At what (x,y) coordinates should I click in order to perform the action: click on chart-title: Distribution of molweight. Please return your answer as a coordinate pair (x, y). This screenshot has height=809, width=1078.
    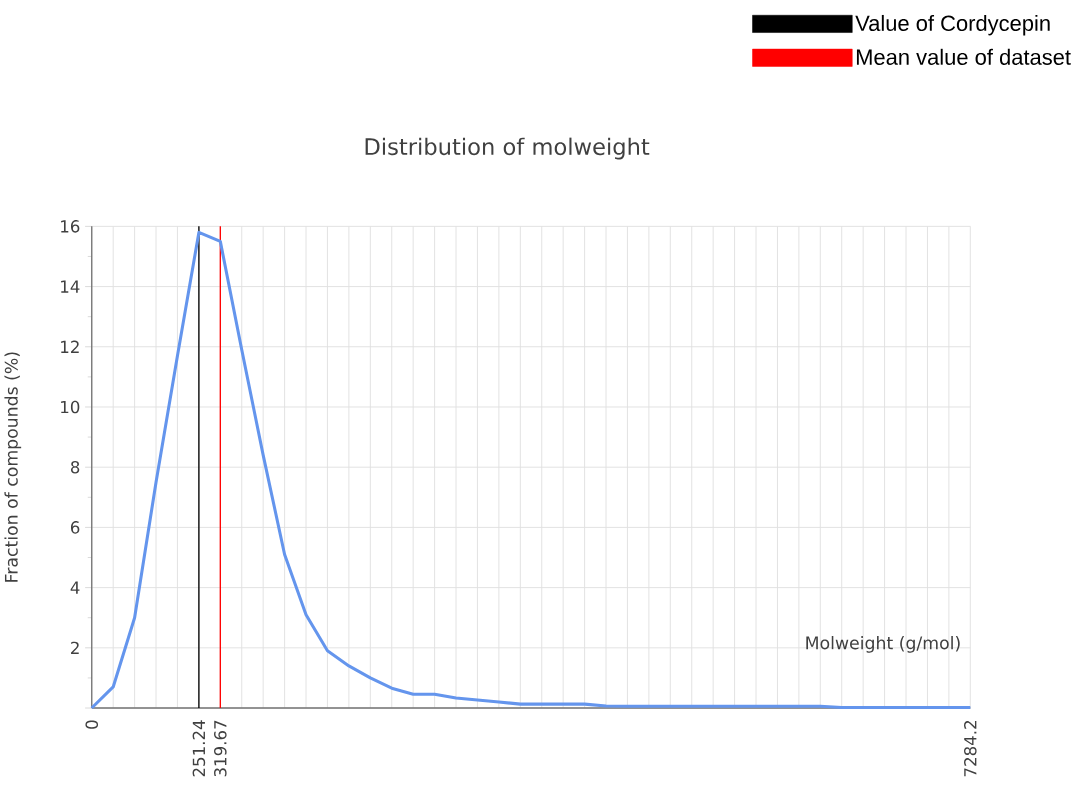
    Looking at the image, I should click on (507, 148).